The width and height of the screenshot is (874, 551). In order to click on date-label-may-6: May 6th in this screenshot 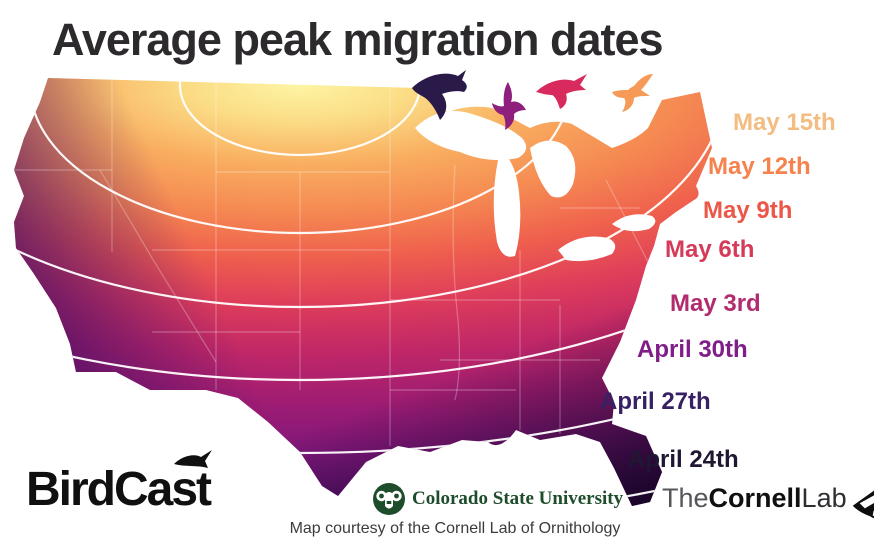, I will do `click(710, 249)`.